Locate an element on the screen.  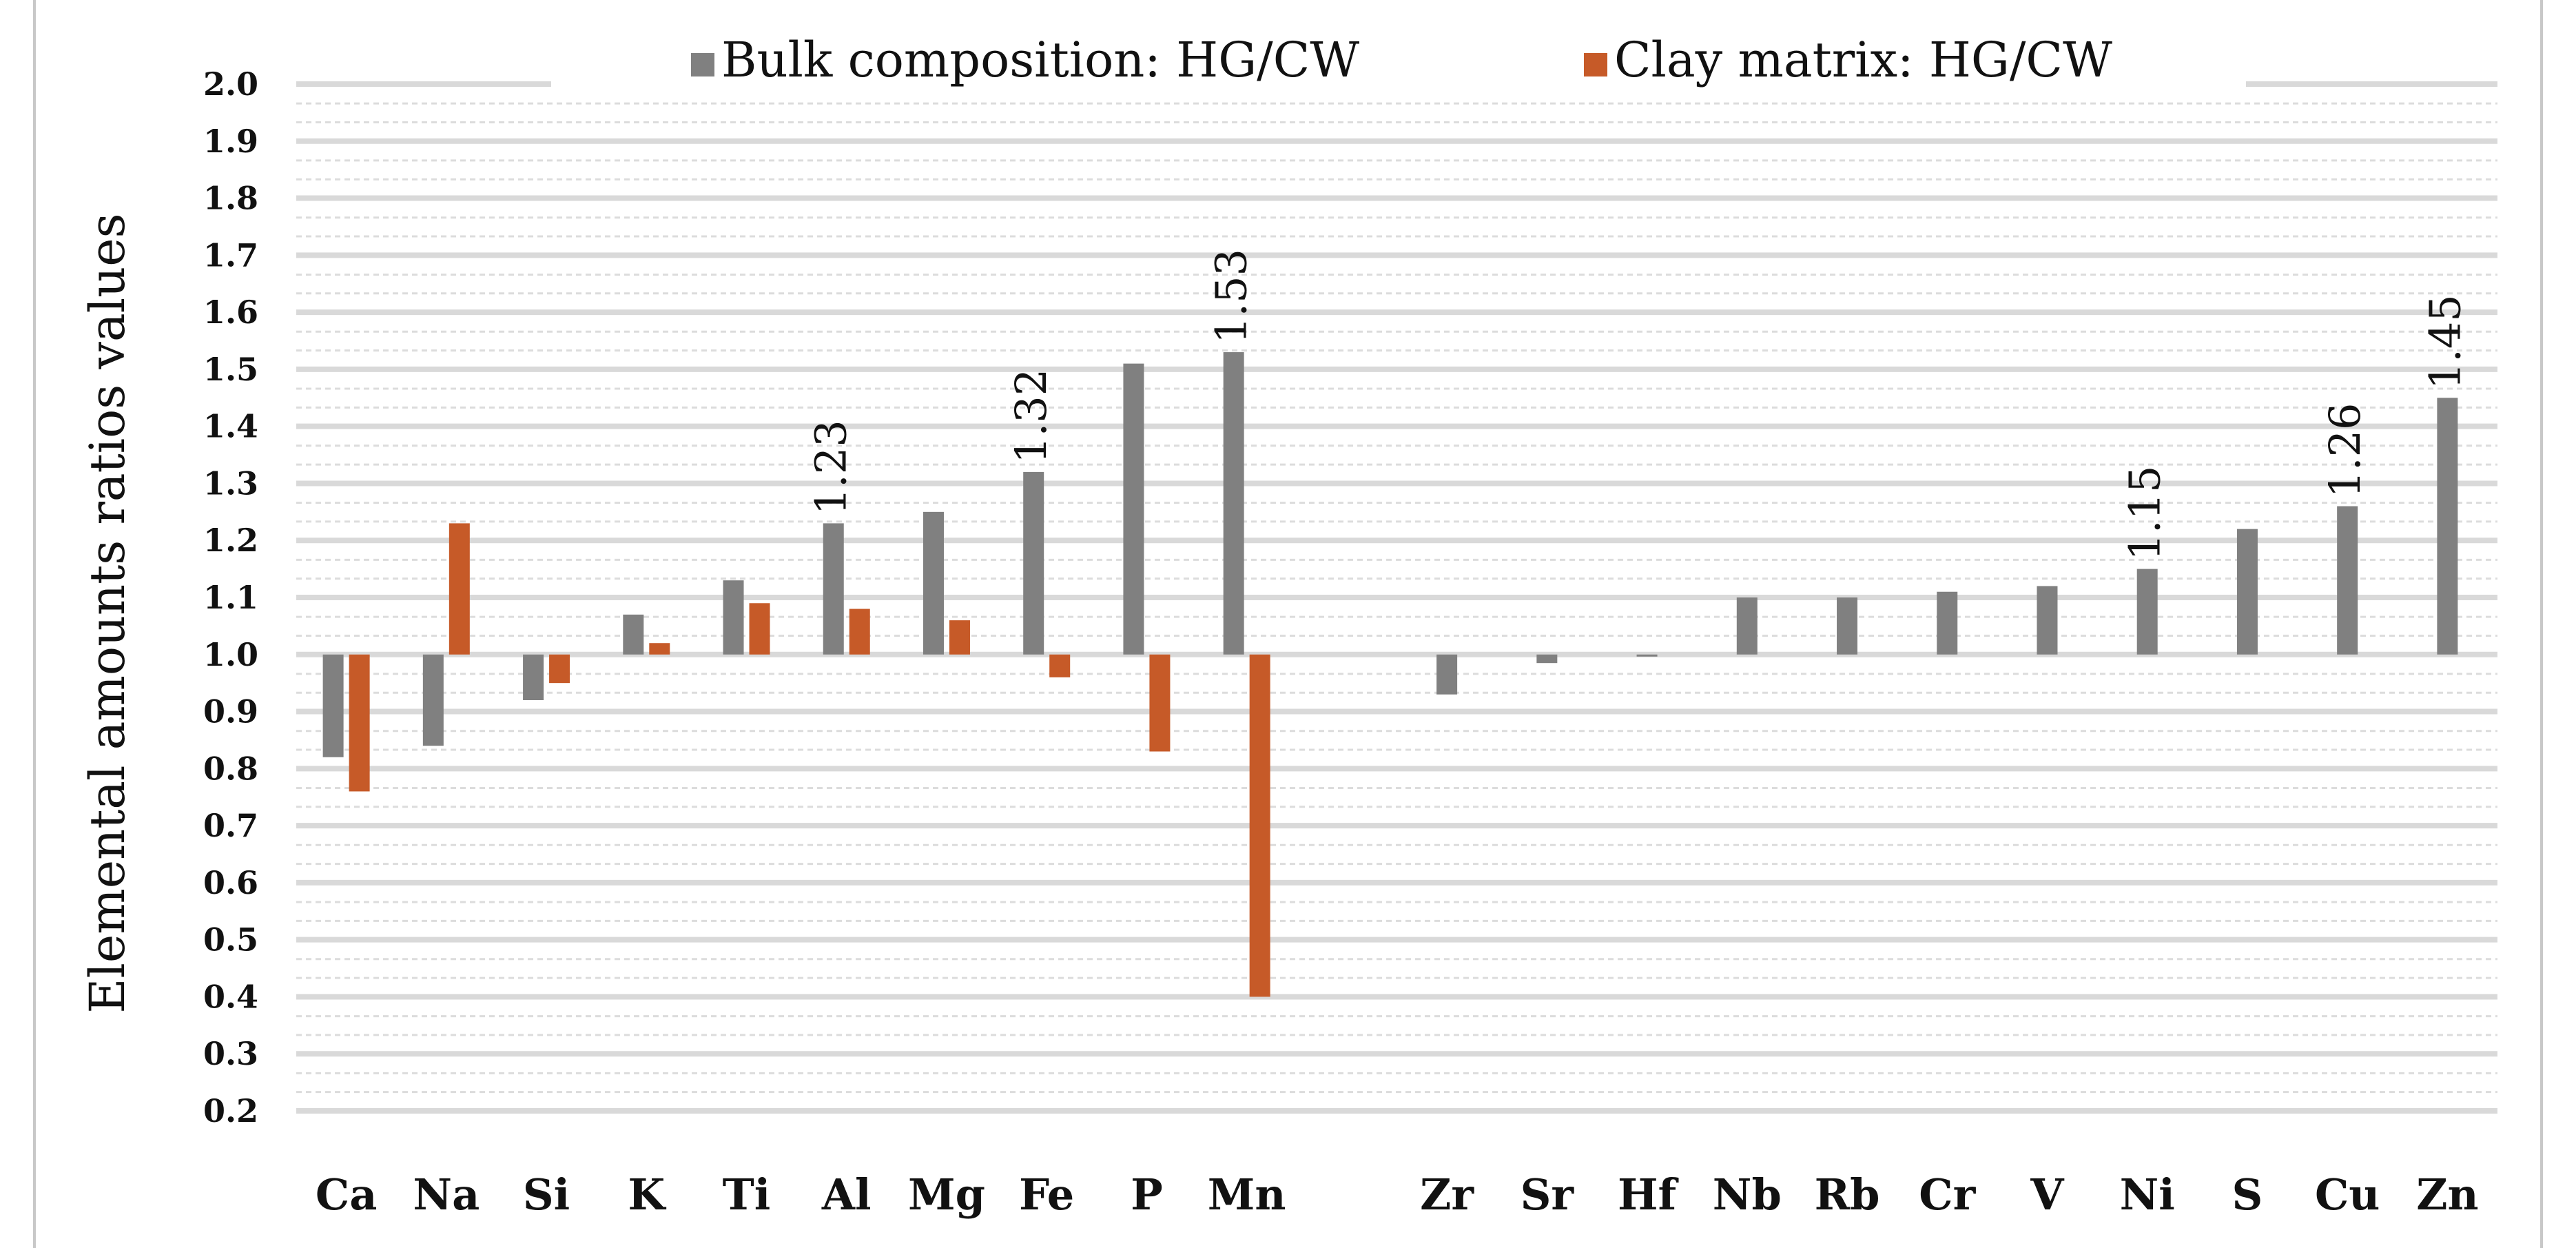
bar-bulk-Na is located at coordinates (433, 700).